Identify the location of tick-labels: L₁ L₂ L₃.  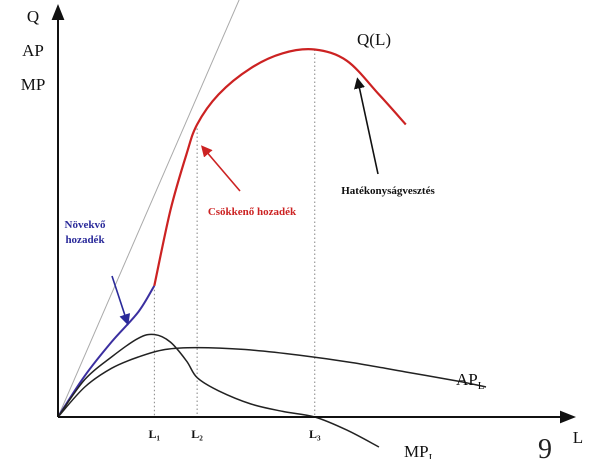
(234, 434).